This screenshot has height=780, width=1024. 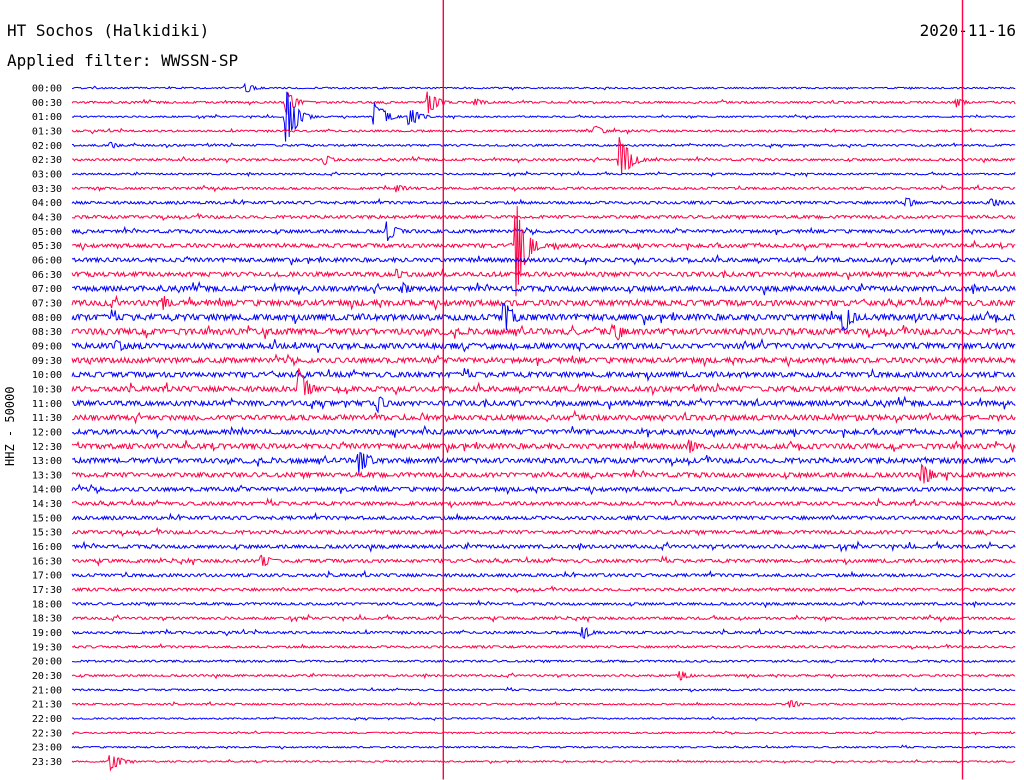 I want to click on row-time-label: 02:30, so click(x=47, y=160).